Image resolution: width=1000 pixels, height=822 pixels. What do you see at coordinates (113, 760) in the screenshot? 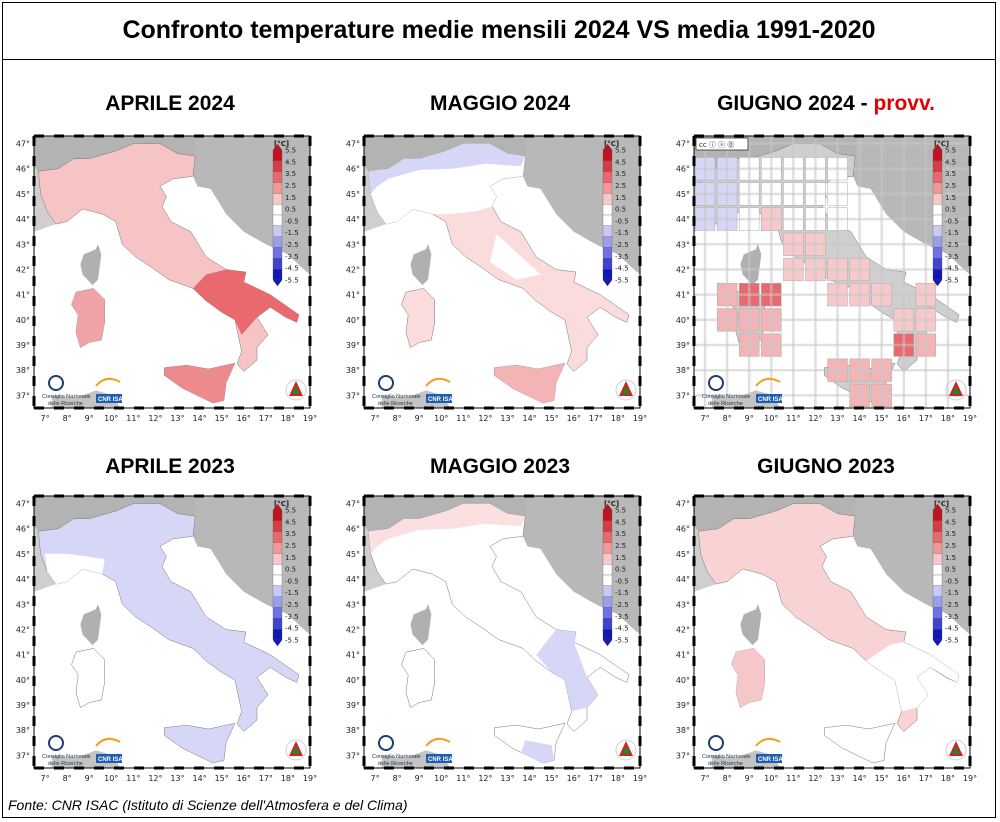
I see `isac-logo-text: CNR ISAC` at bounding box center [113, 760].